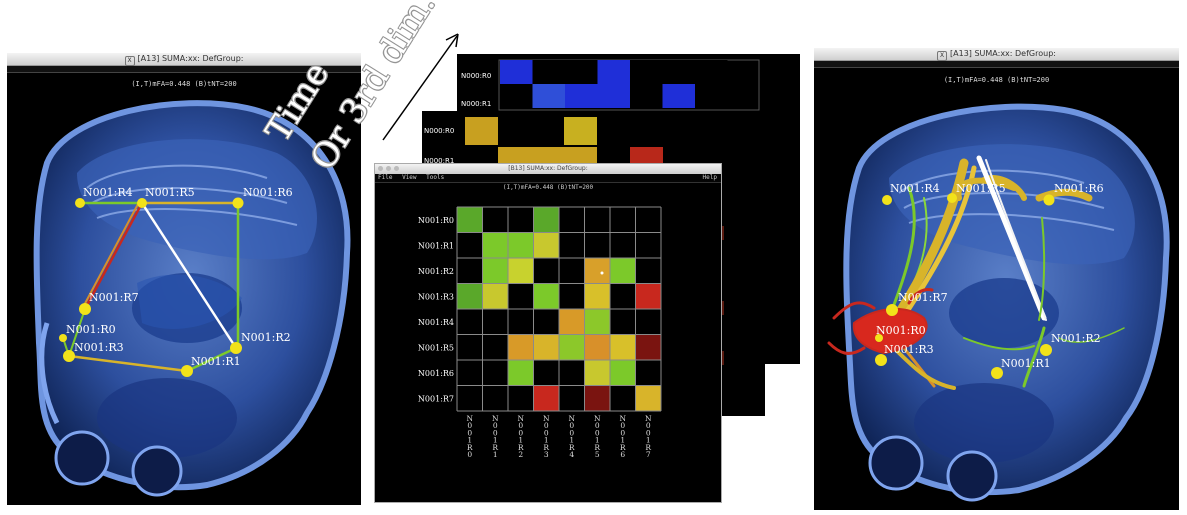 This screenshot has height=515, width=1187. What do you see at coordinates (909, 349) in the screenshot?
I see `right-node-label-r3: N001:R3` at bounding box center [909, 349].